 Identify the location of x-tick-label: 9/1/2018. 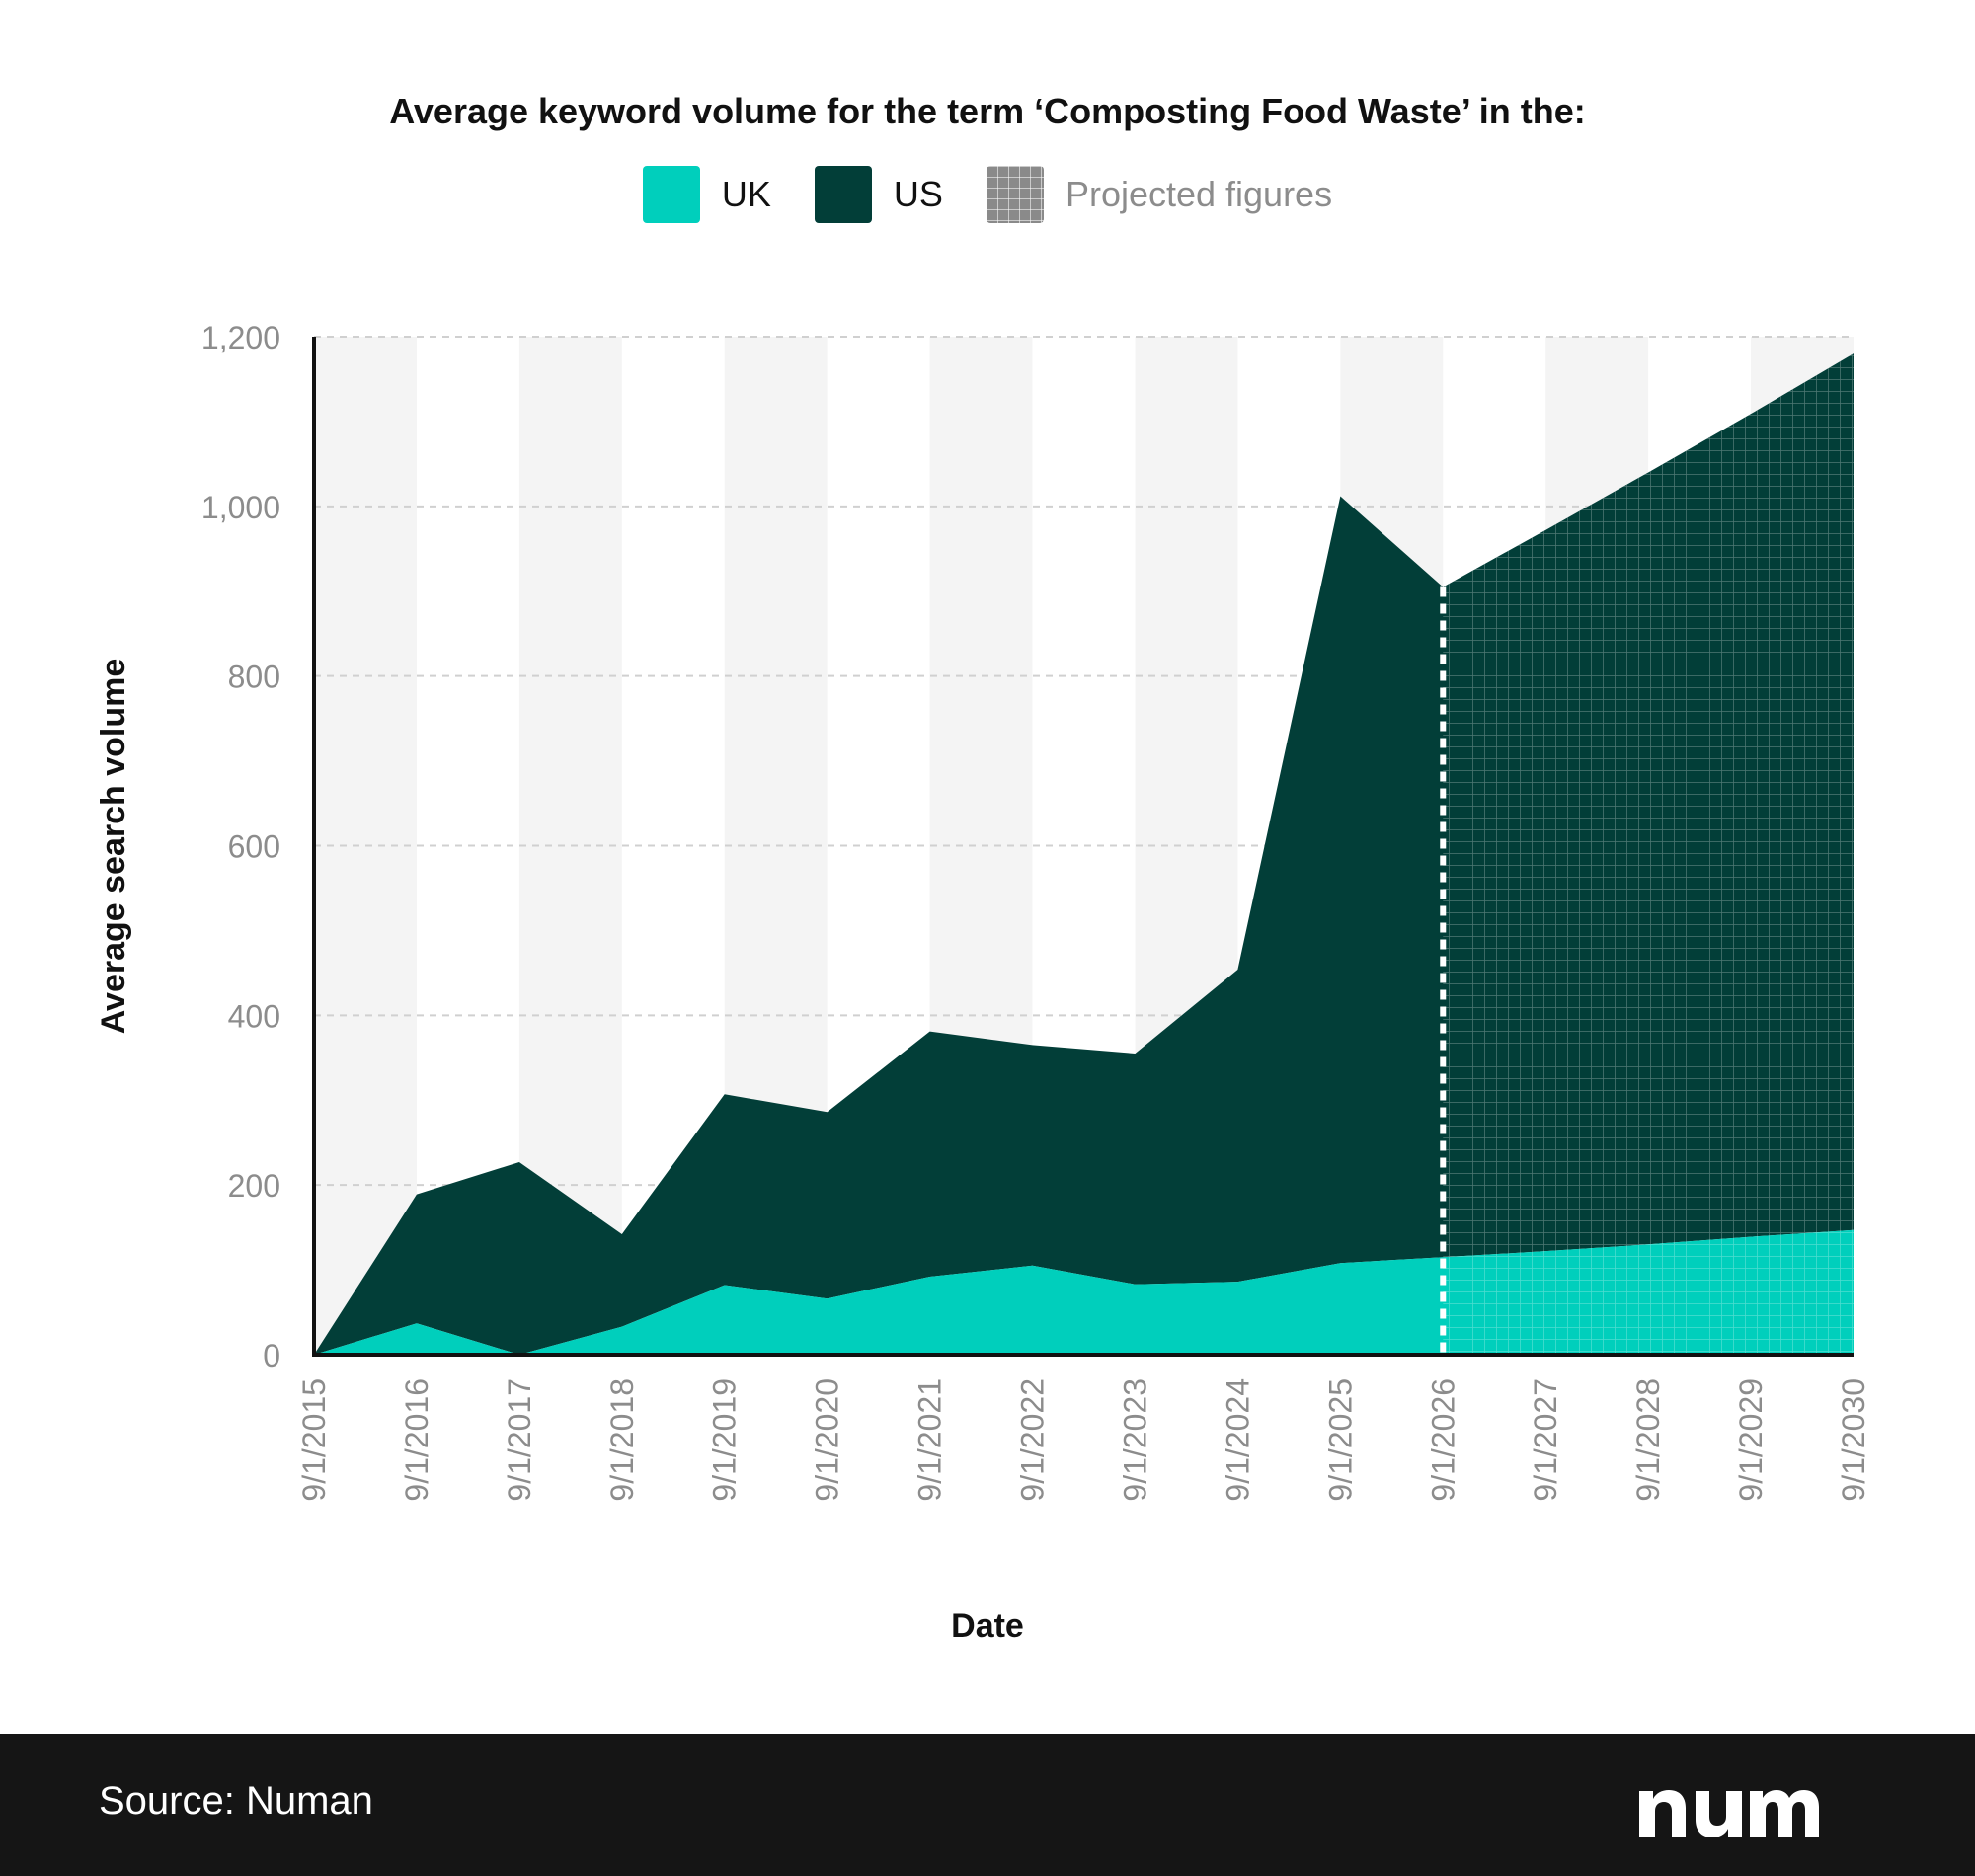
(622, 1440).